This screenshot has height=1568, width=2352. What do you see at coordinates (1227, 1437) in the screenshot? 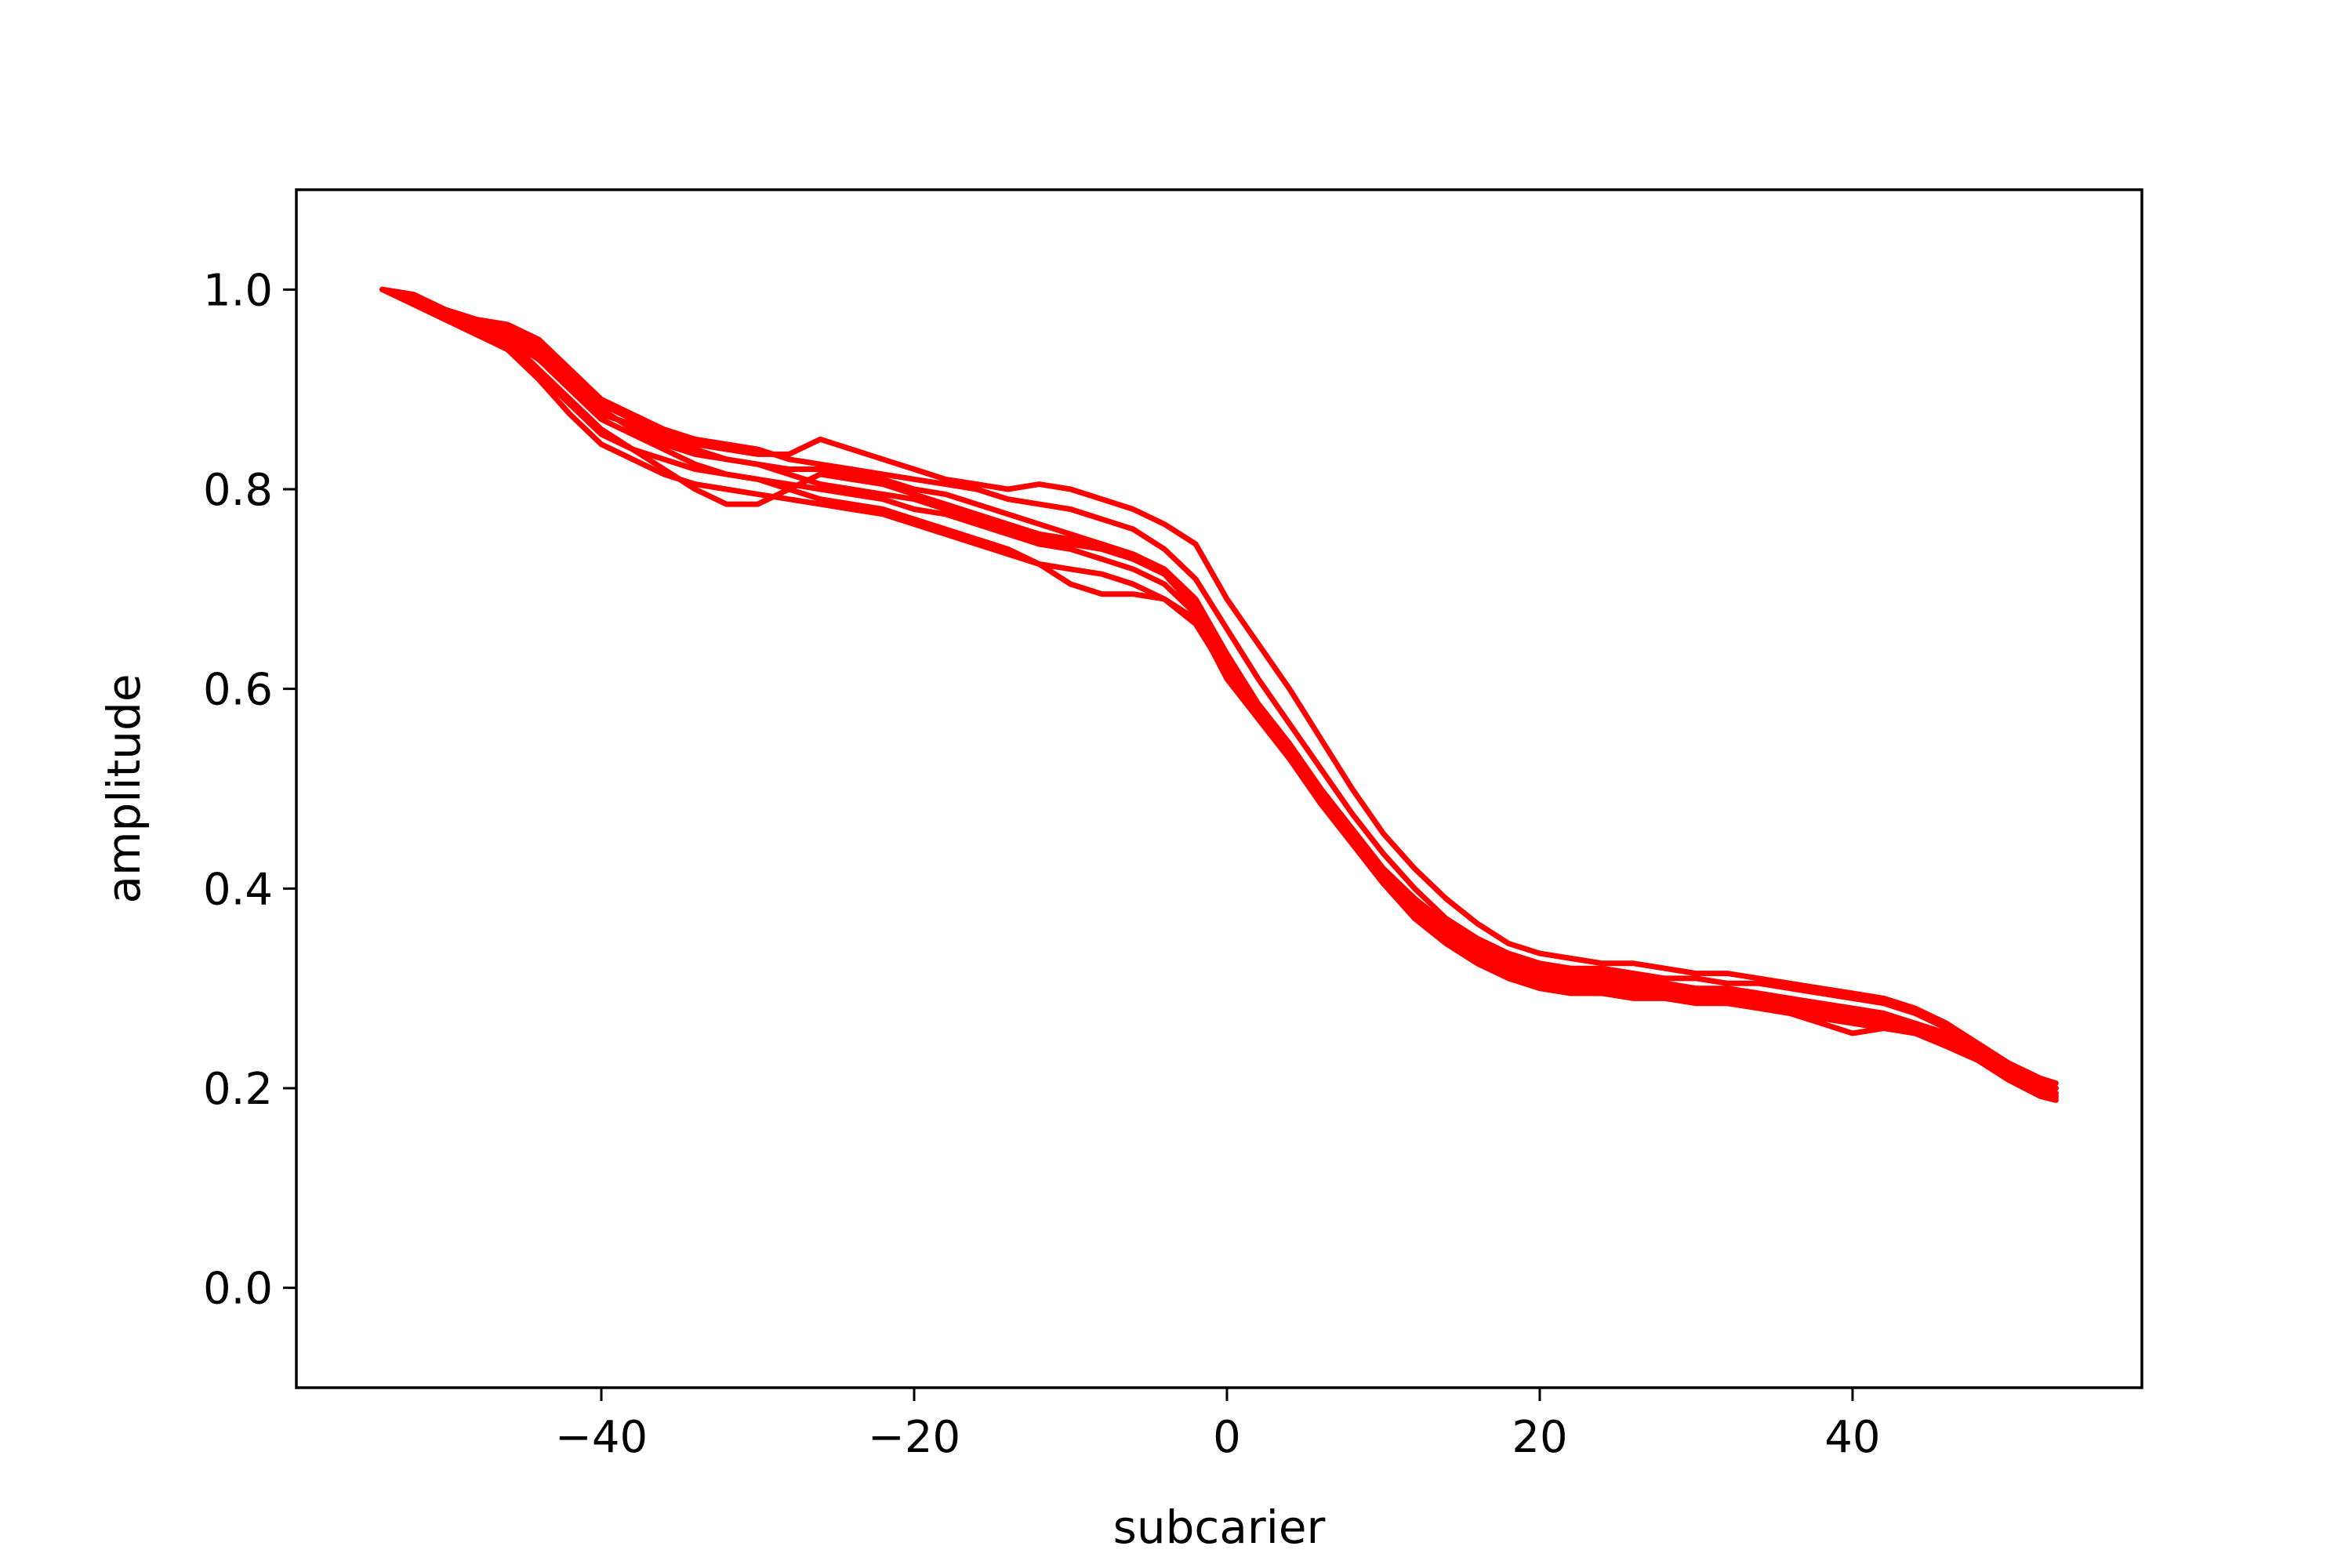
I see `x-tick-label: 0` at bounding box center [1227, 1437].